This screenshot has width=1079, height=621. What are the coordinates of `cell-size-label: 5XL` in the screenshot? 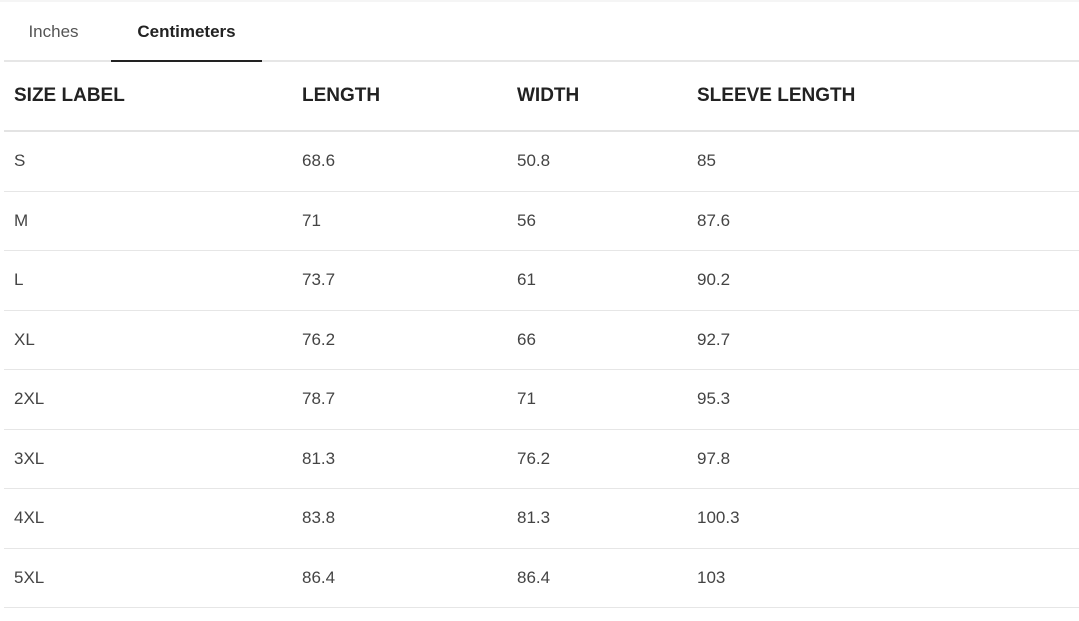 It's located at (153, 578).